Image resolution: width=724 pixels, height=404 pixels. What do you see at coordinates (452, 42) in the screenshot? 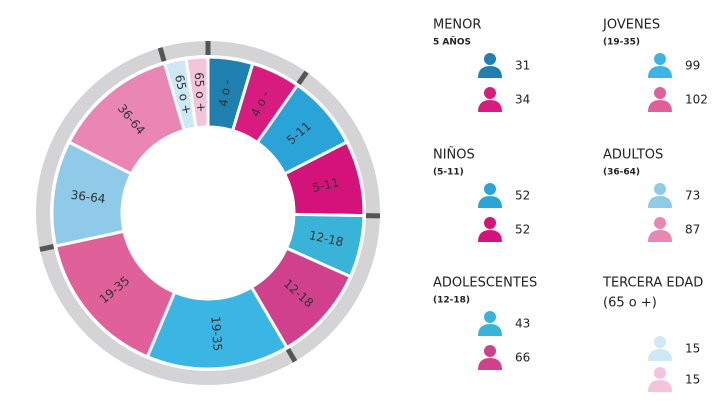
I see `legend-subtitle: 5 AÑOS` at bounding box center [452, 42].